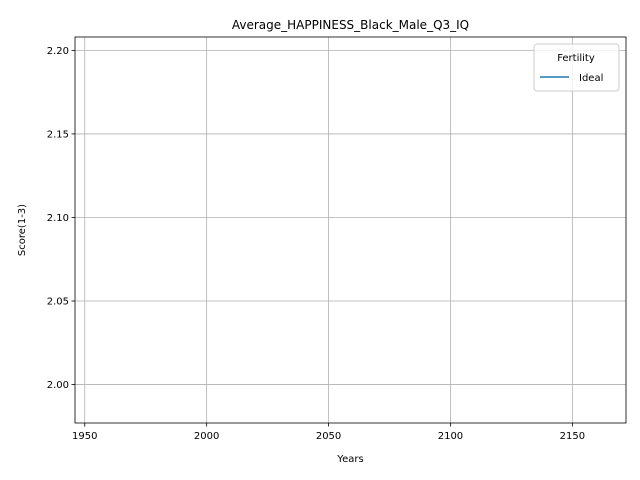 This screenshot has width=640, height=480. What do you see at coordinates (206, 436) in the screenshot?
I see `x-tick-label: 2000` at bounding box center [206, 436].